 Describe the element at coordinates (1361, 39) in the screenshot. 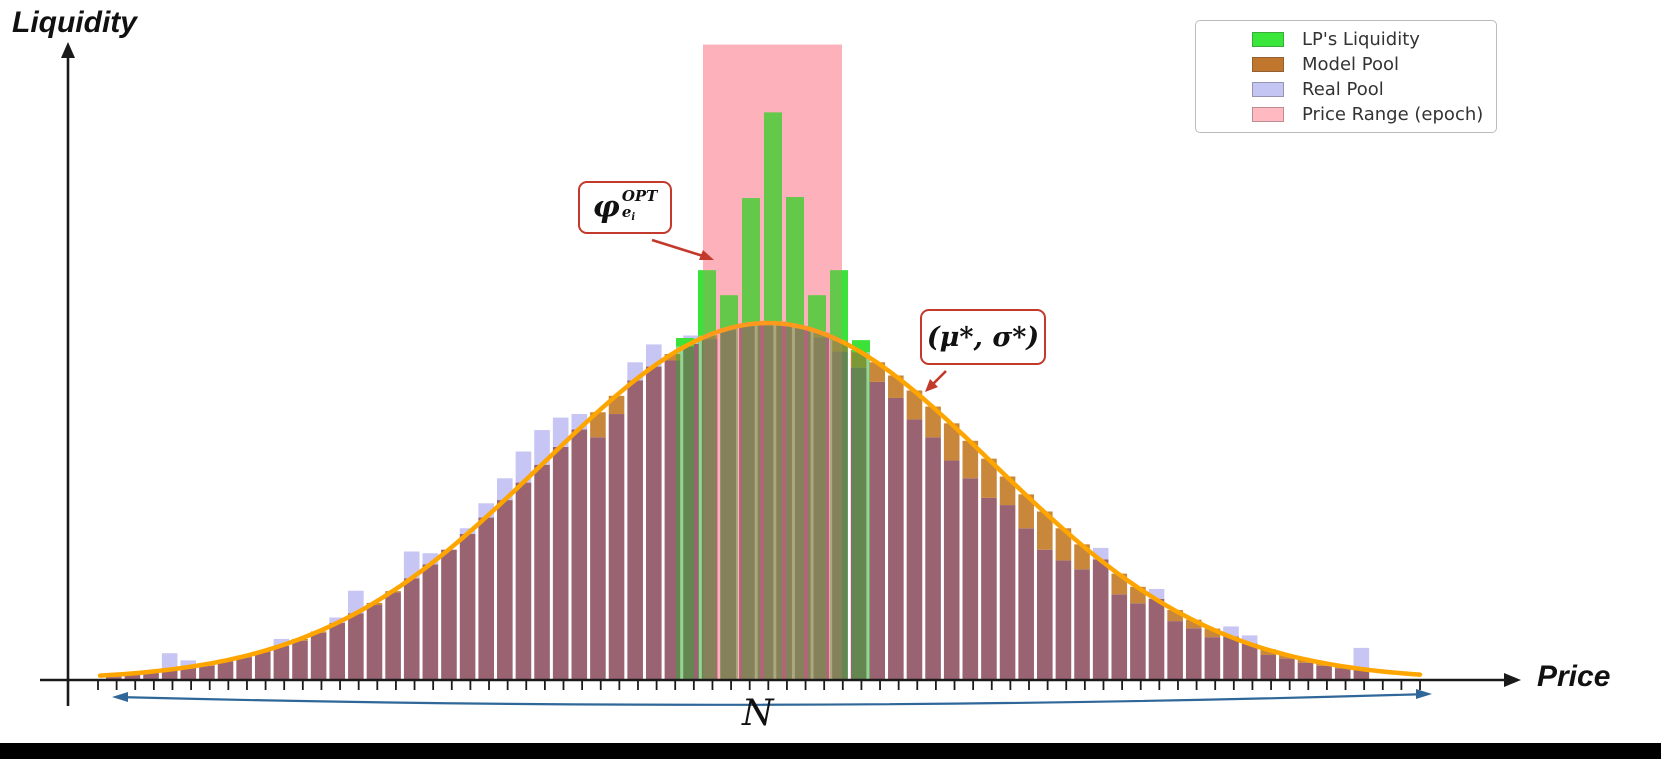

I see `legend-label-0: LP's Liquidity` at that location.